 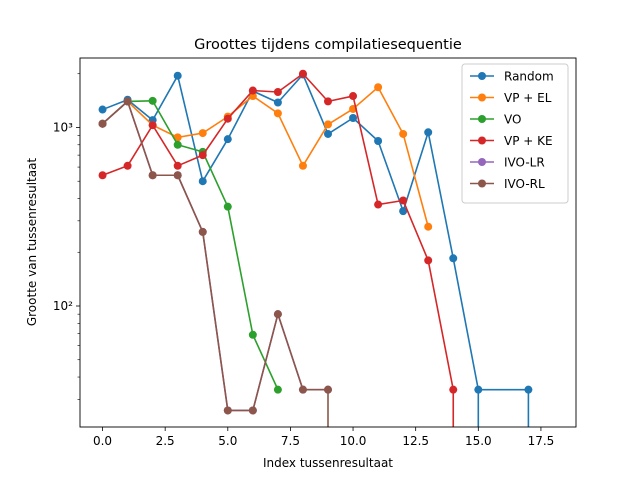 I want to click on legend-label: VO, so click(x=512, y=120).